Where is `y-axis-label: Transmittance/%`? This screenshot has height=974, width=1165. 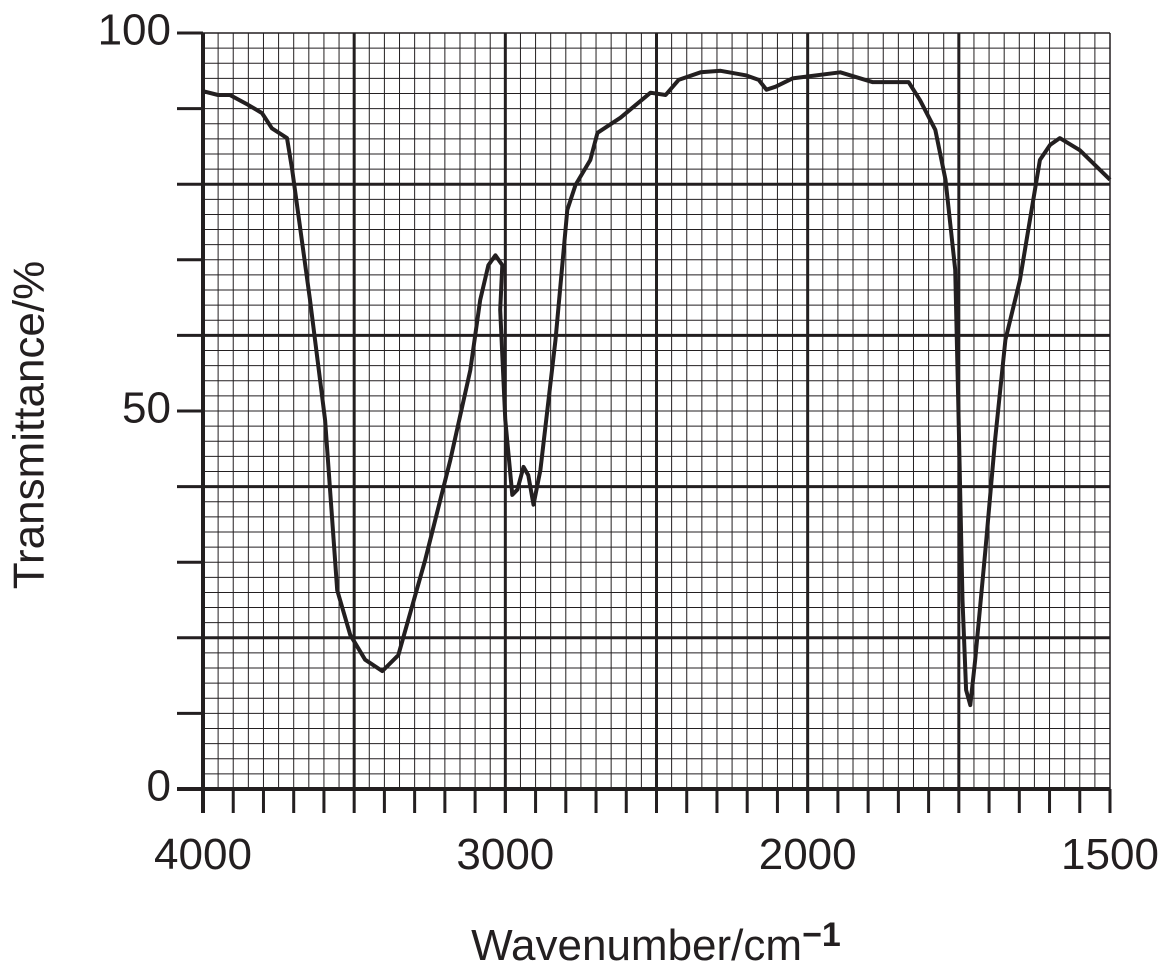 y-axis-label: Transmittance/% is located at coordinates (29, 425).